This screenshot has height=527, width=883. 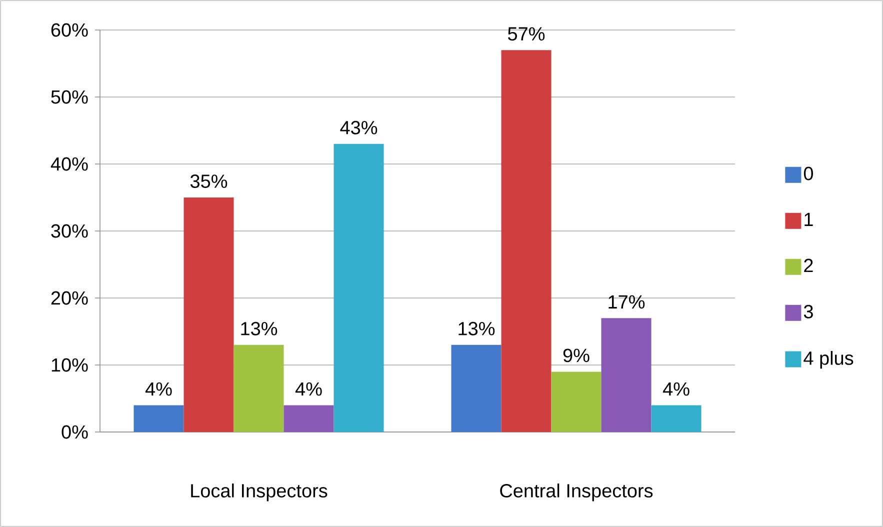 What do you see at coordinates (576, 355) in the screenshot?
I see `data-label: 9%` at bounding box center [576, 355].